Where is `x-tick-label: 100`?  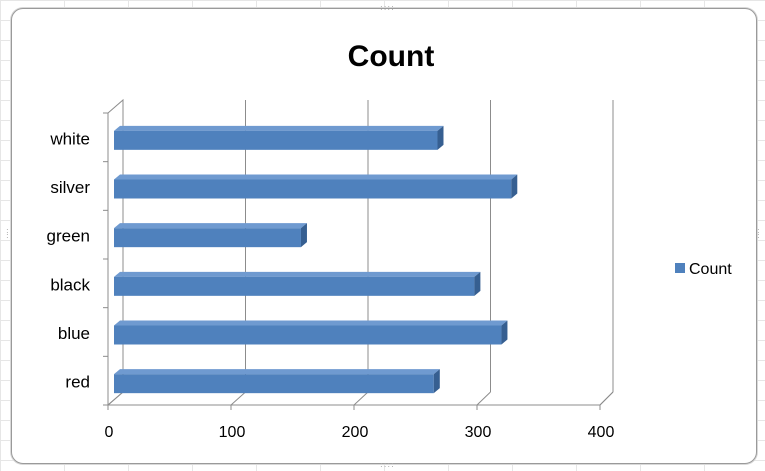 x-tick-label: 100 is located at coordinates (232, 432).